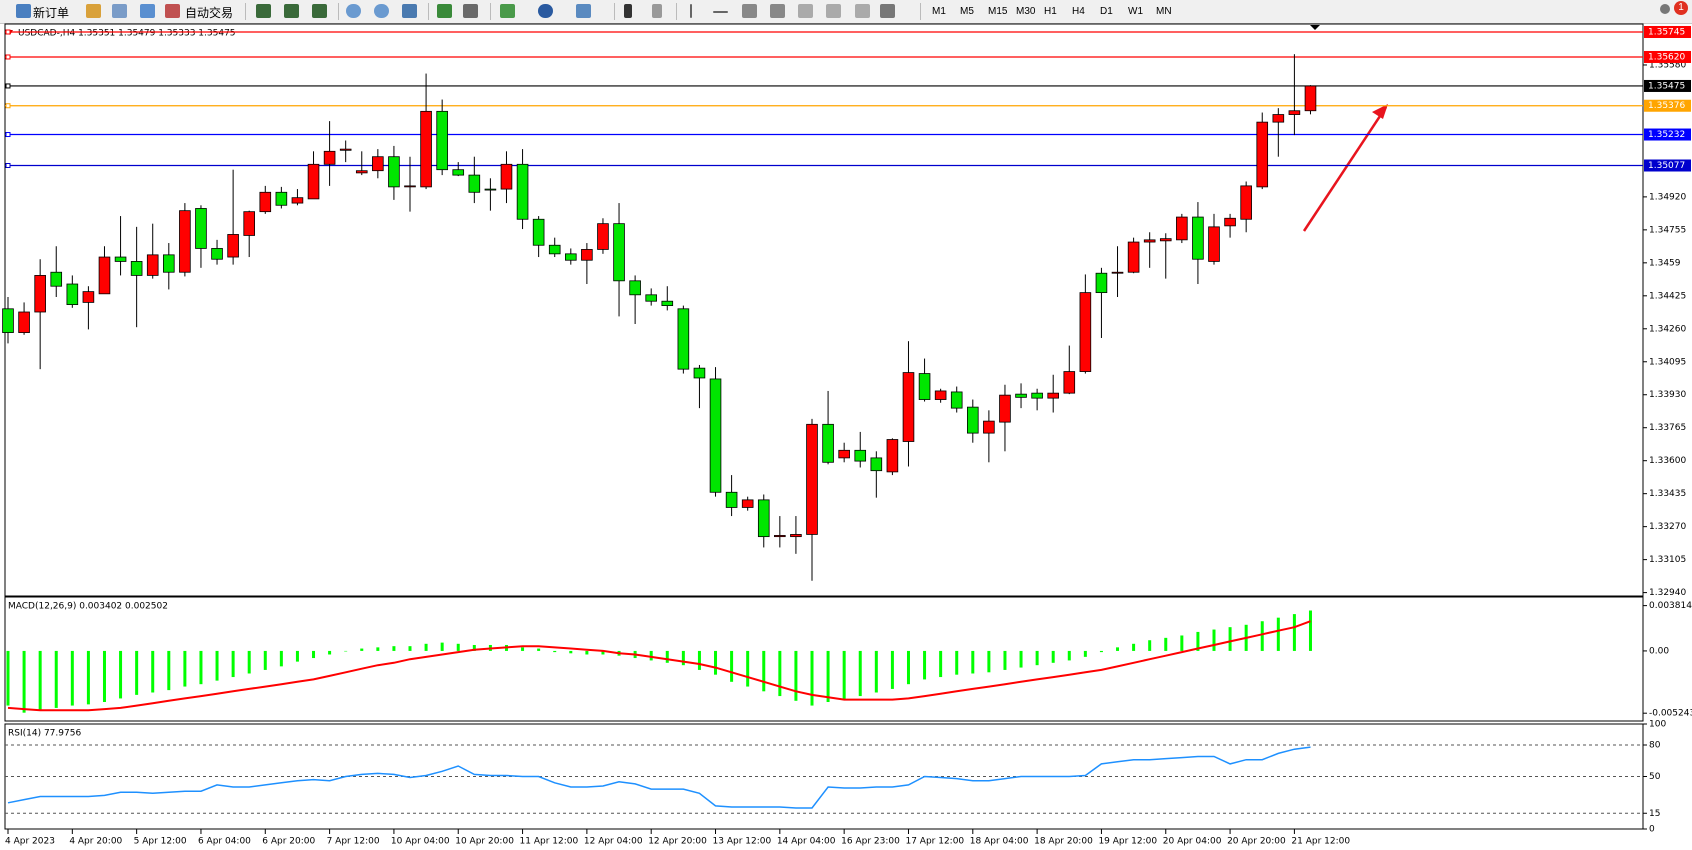 The image size is (1692, 850). I want to click on zoom-out, so click(381, 11).